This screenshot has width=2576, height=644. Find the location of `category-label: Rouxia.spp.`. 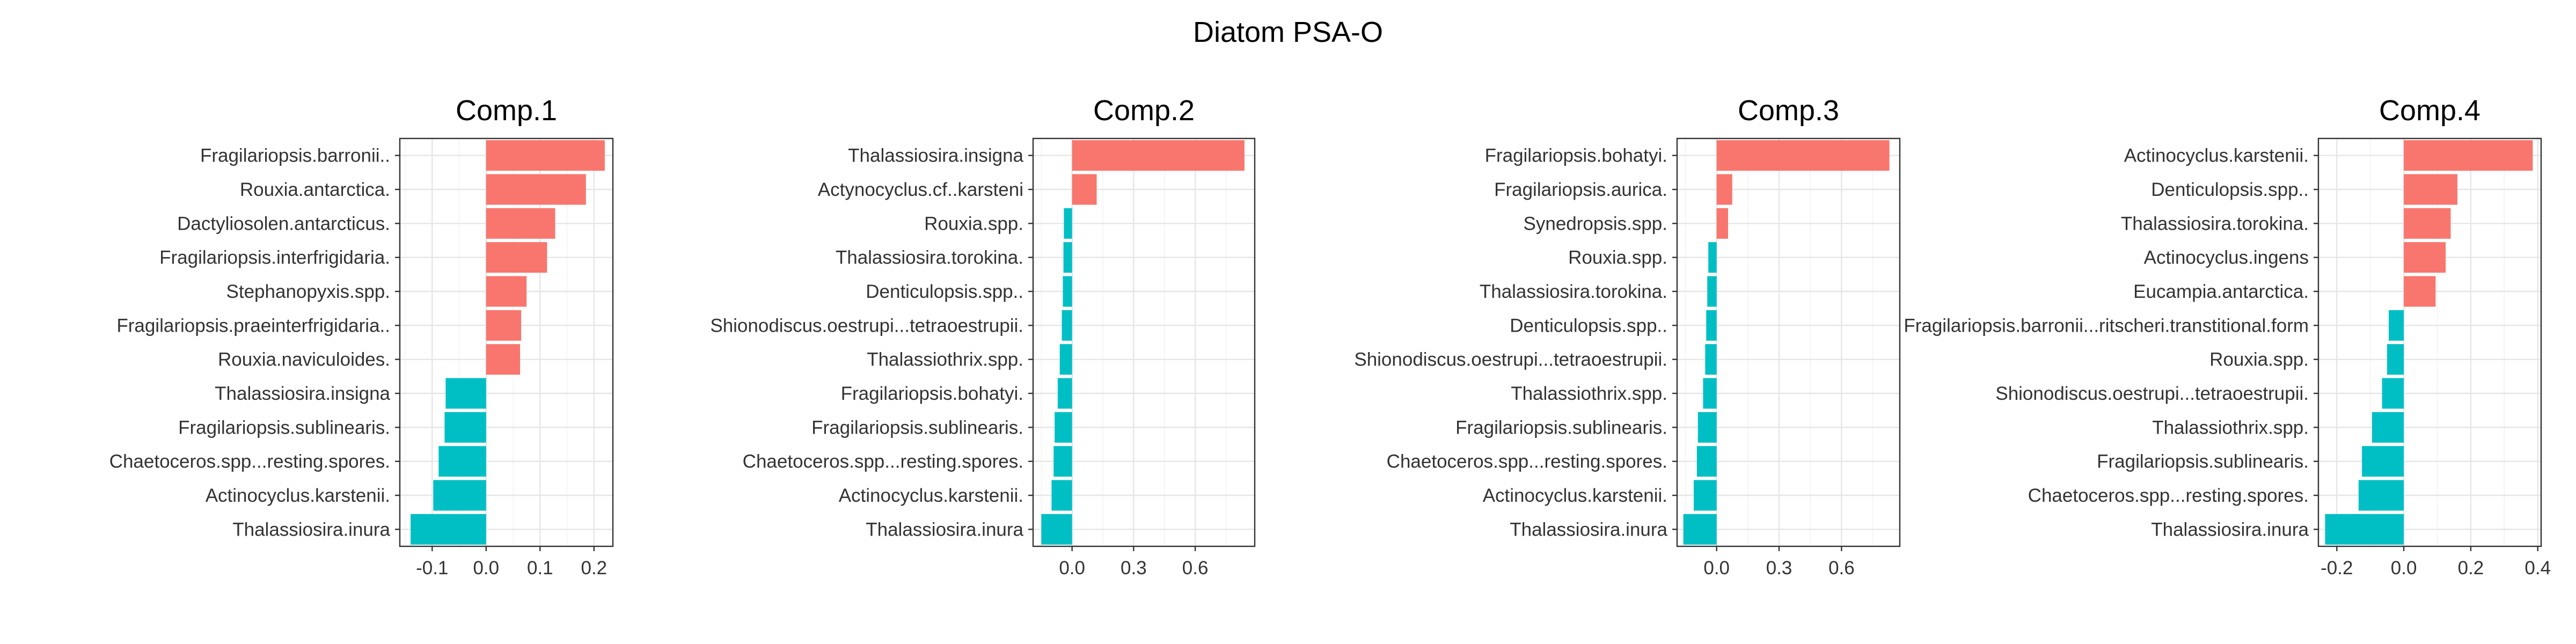

category-label: Rouxia.spp. is located at coordinates (1617, 257).